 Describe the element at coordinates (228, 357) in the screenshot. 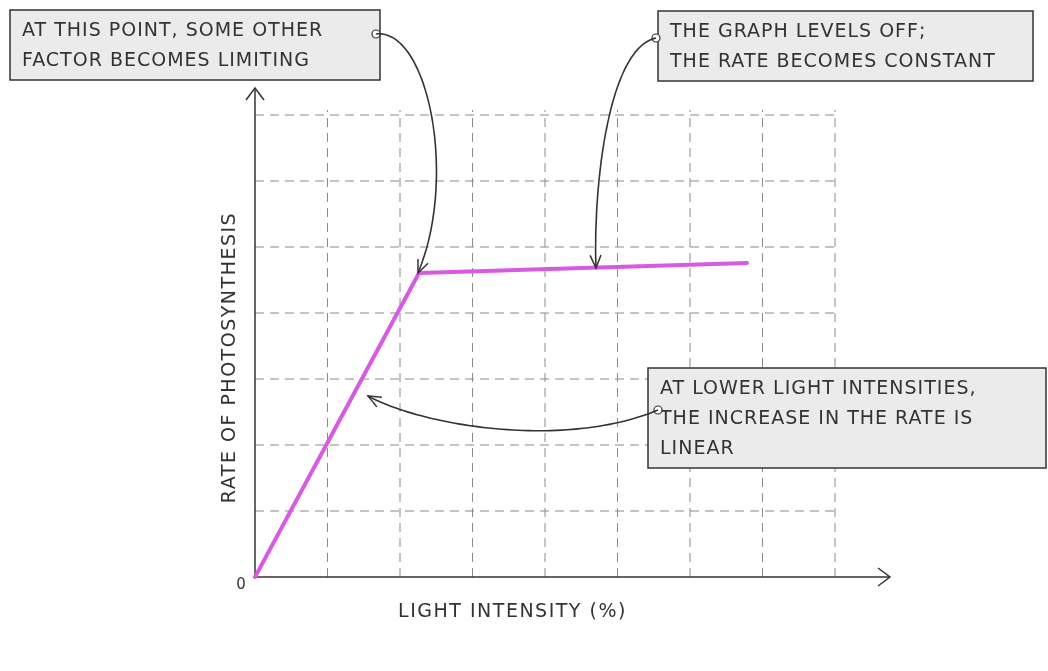

I see `y-axis-title: RATE OF PHOTOSYNTHESIS` at that location.